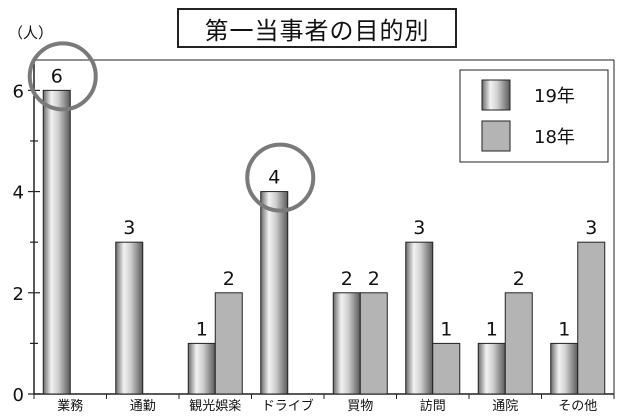 Image resolution: width=620 pixels, height=418 pixels. What do you see at coordinates (143, 406) in the screenshot?
I see `x-tick-label: 通勤` at bounding box center [143, 406].